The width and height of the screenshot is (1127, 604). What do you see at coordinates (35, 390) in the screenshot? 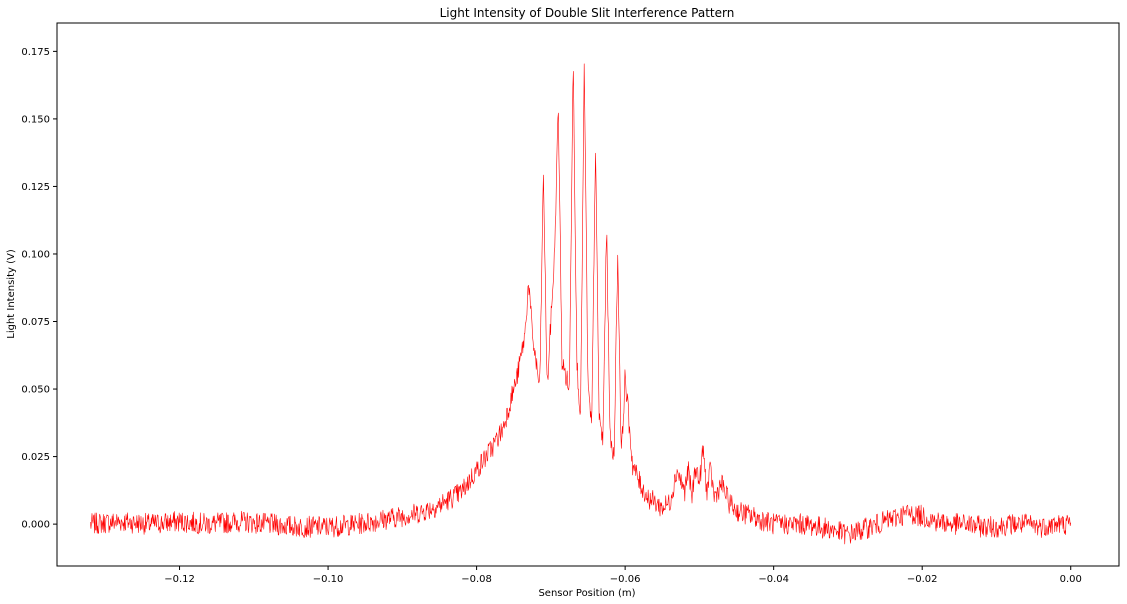
I see `y-tick-label: 0.050` at bounding box center [35, 390].